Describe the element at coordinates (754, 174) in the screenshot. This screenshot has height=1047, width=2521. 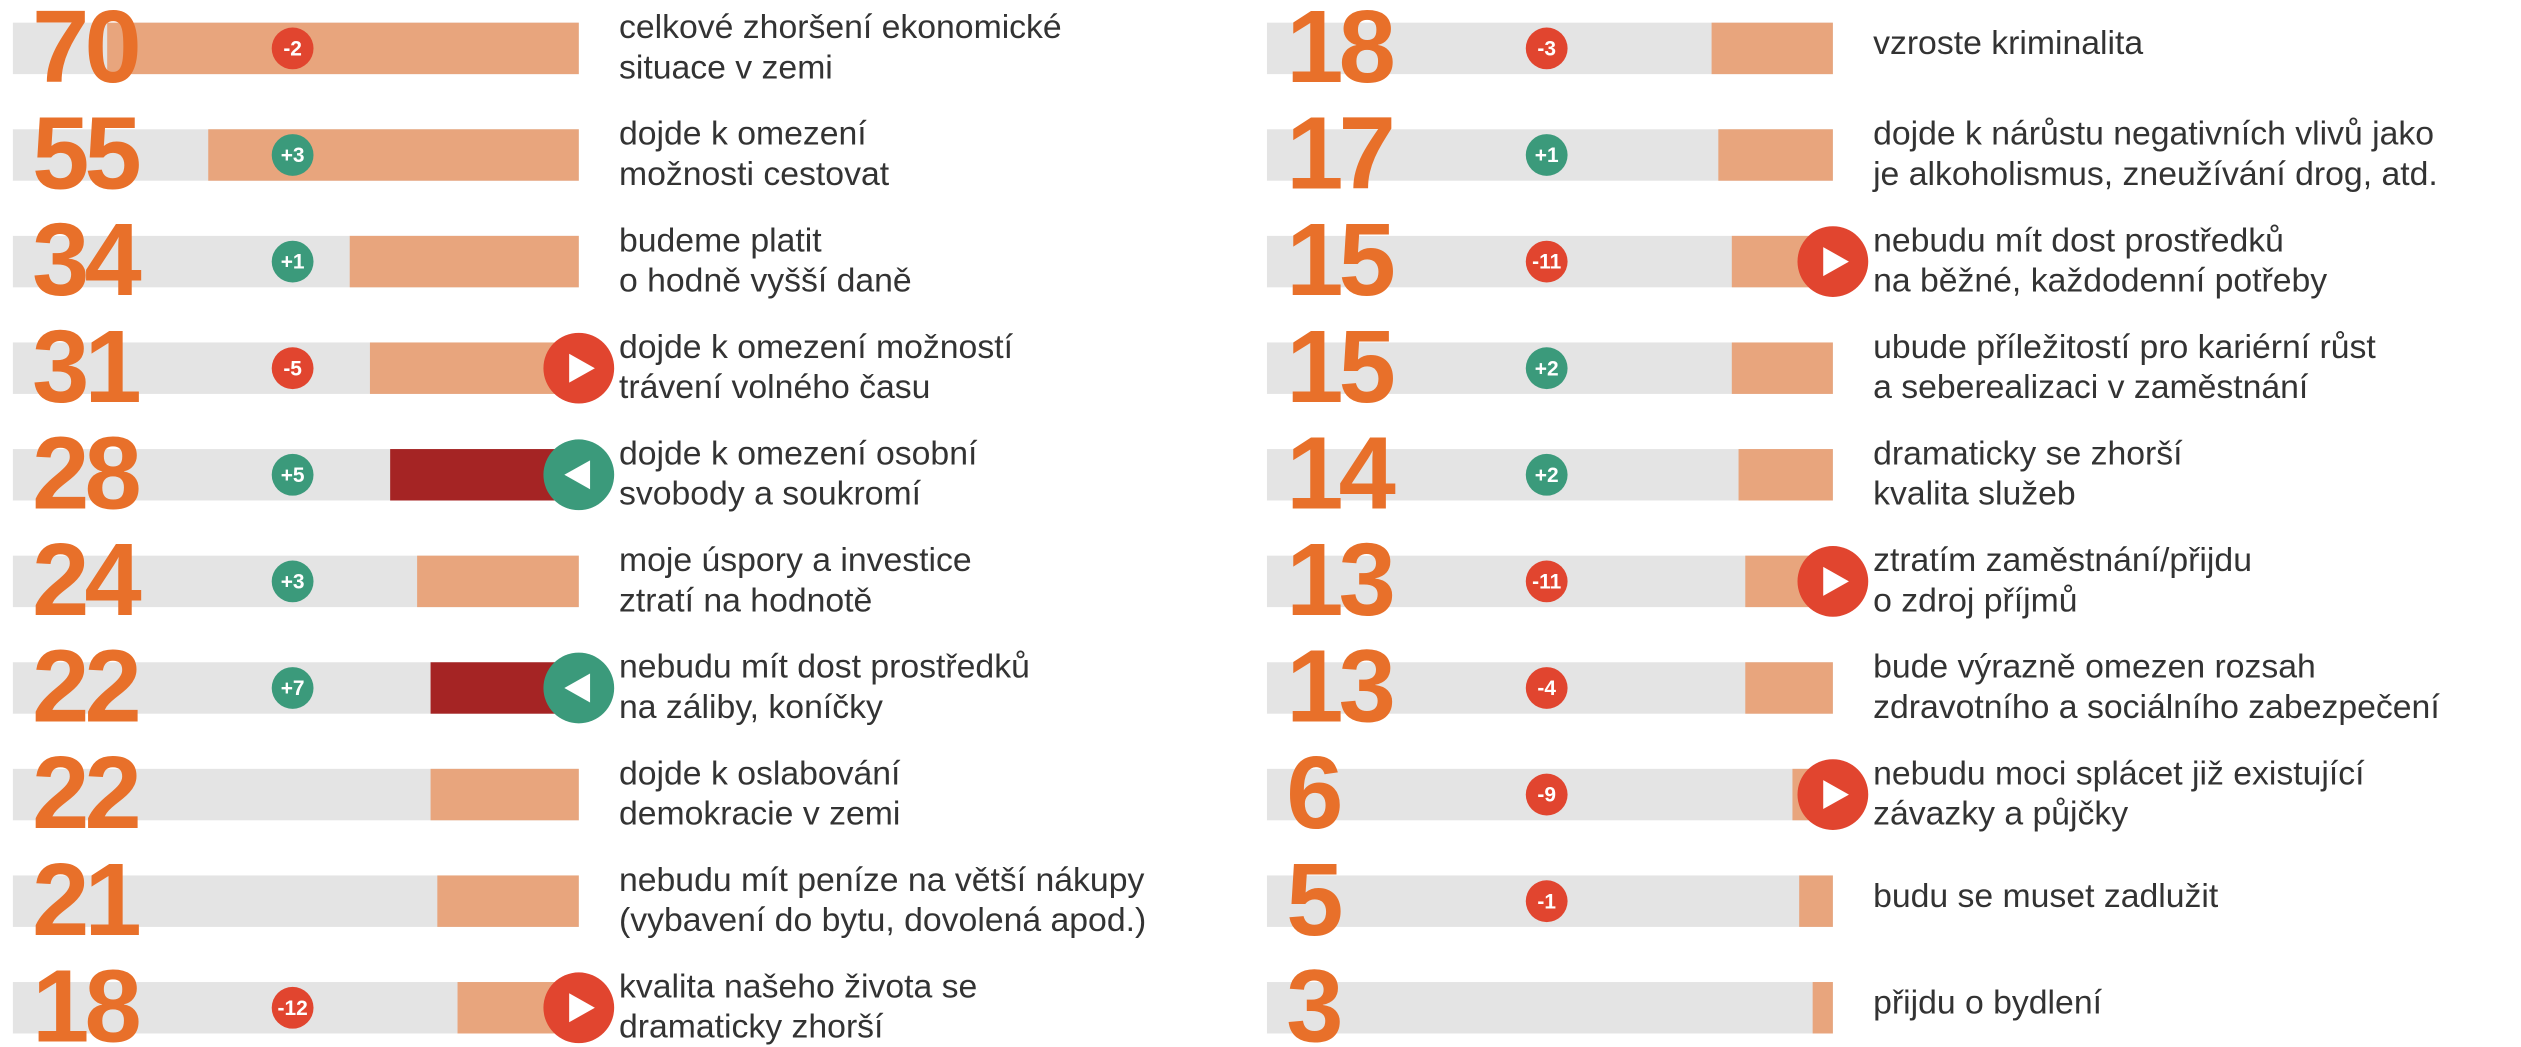
I see `category-line: možnosti cestovat` at that location.